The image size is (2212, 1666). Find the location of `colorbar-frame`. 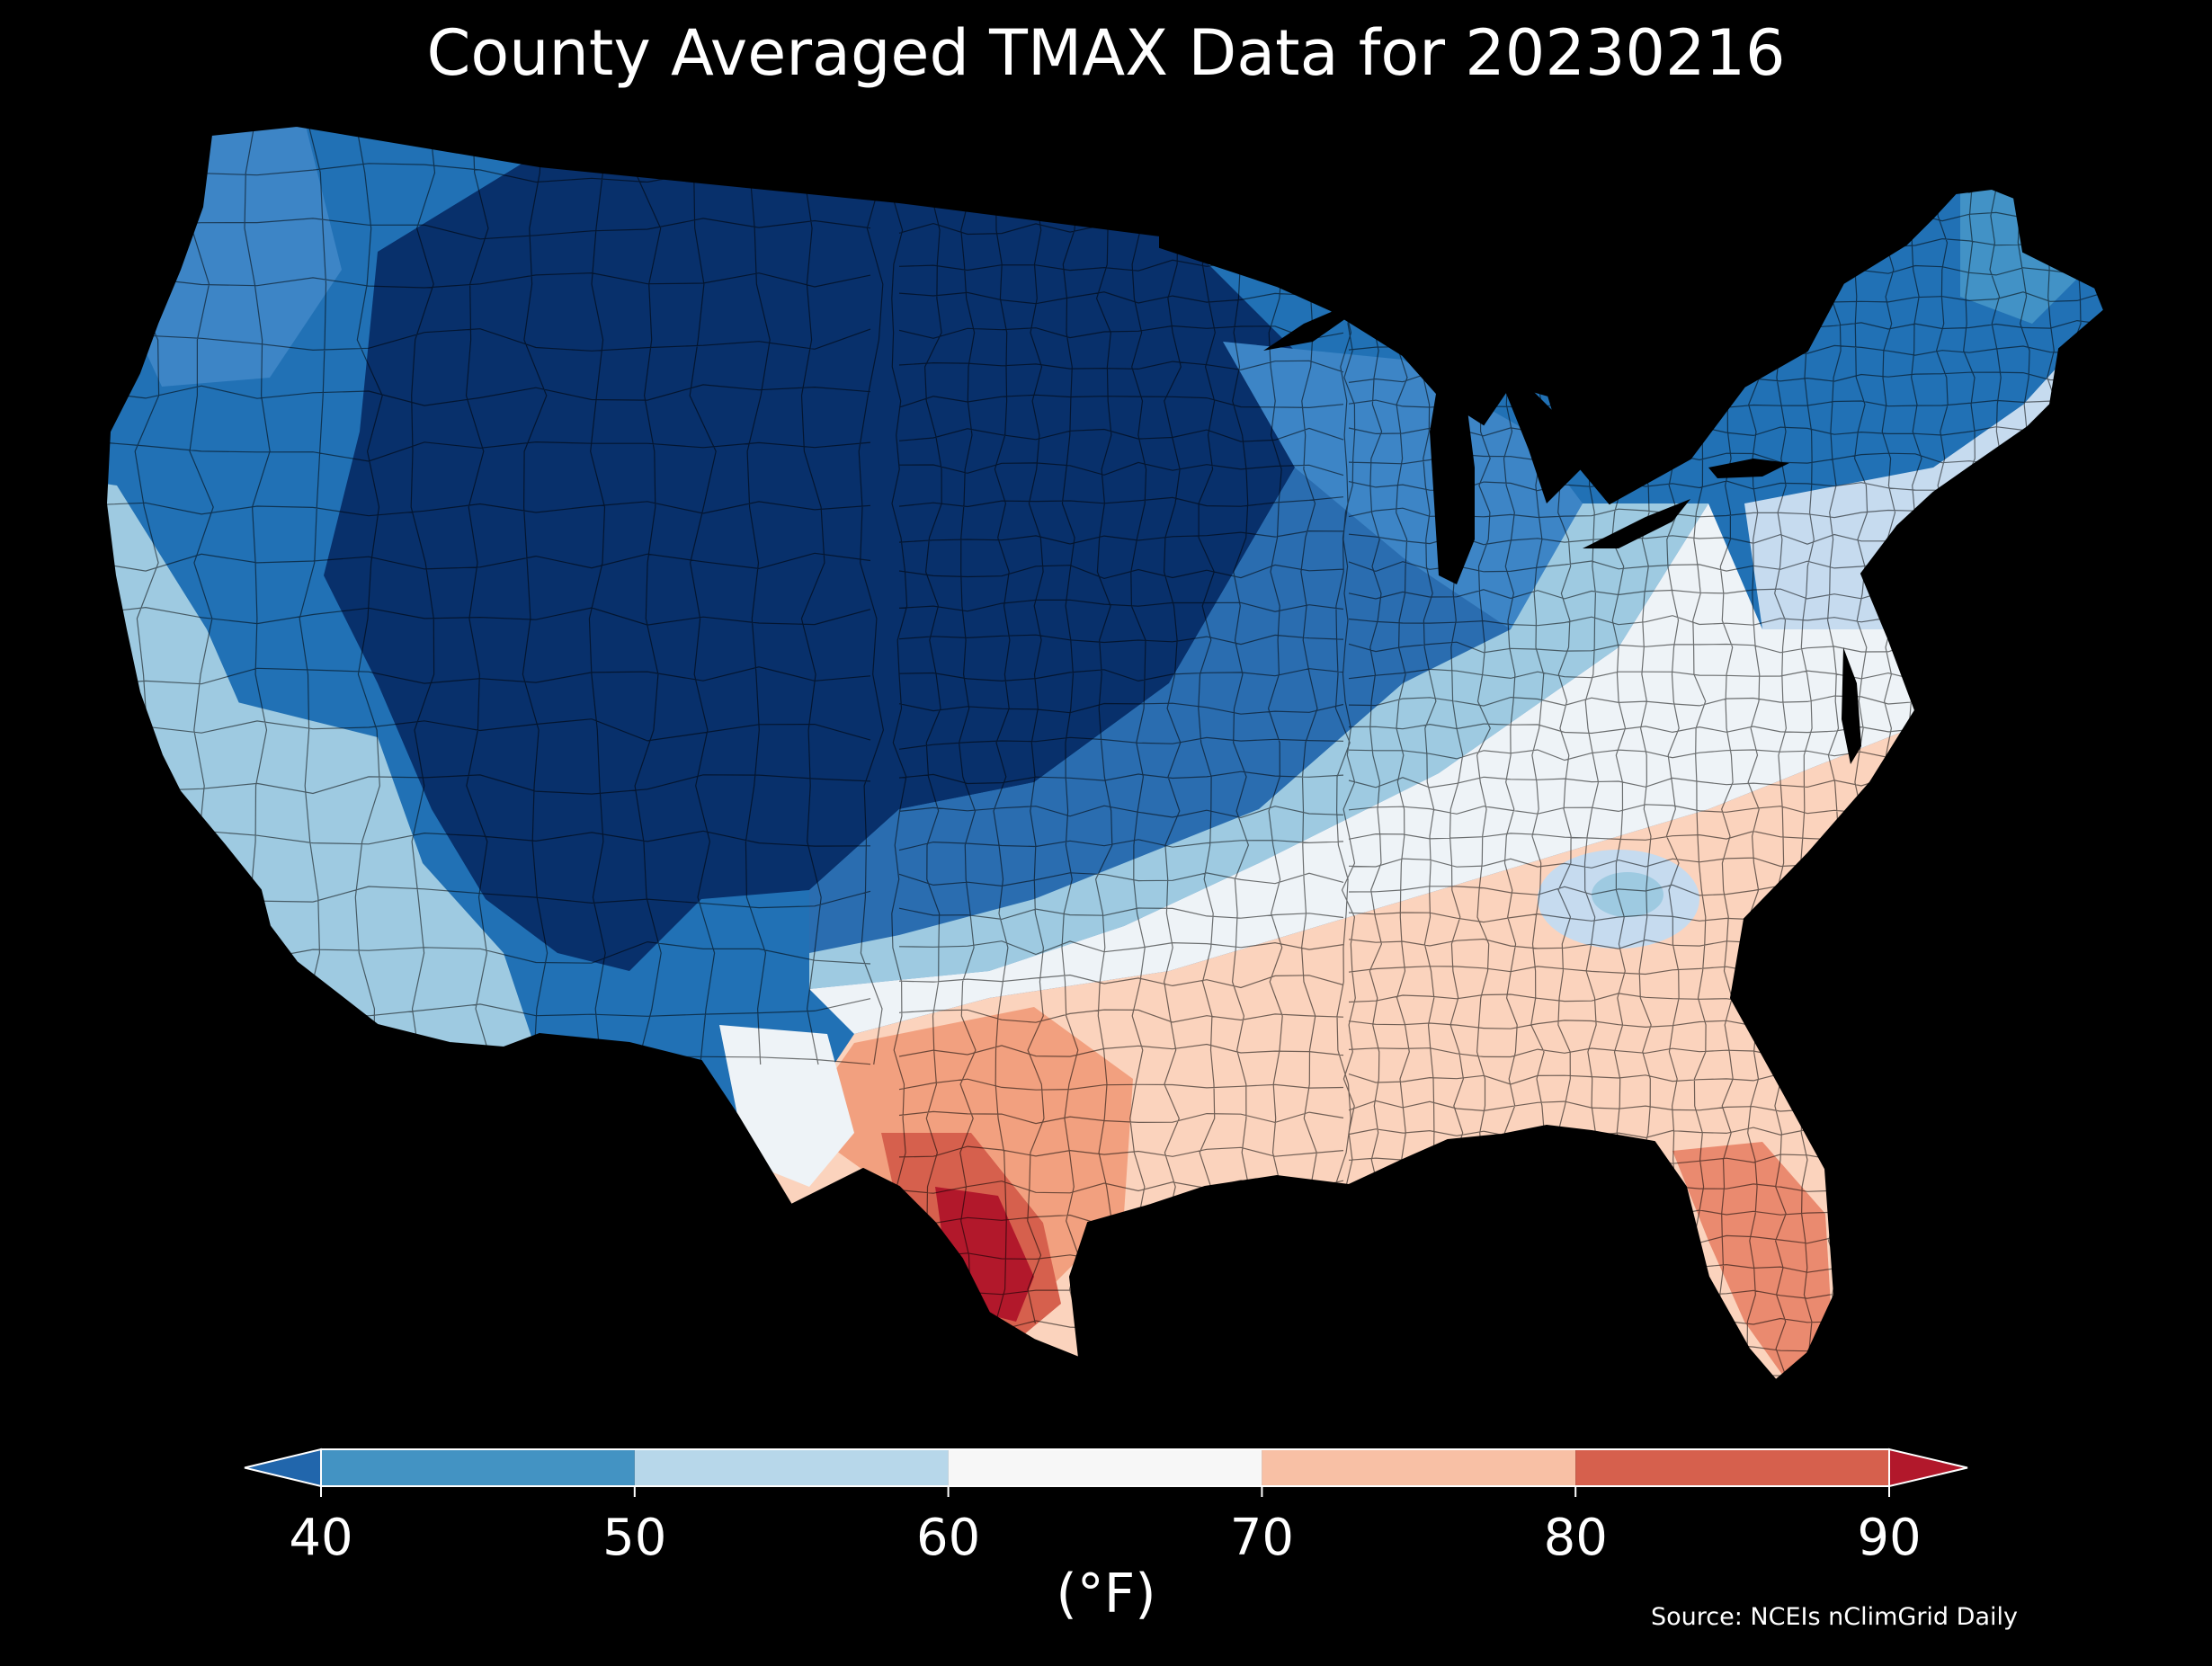

colorbar-frame is located at coordinates (1105, 1468).